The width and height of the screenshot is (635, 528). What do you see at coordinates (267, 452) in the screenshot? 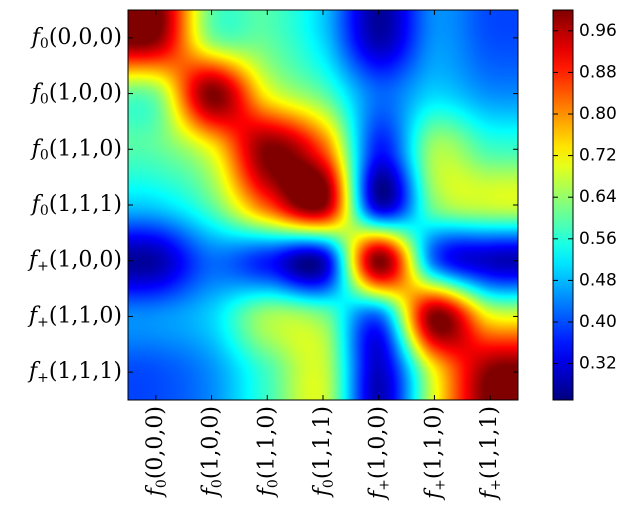
I see `x-tick-label: f0(1,1,0)` at bounding box center [267, 452].